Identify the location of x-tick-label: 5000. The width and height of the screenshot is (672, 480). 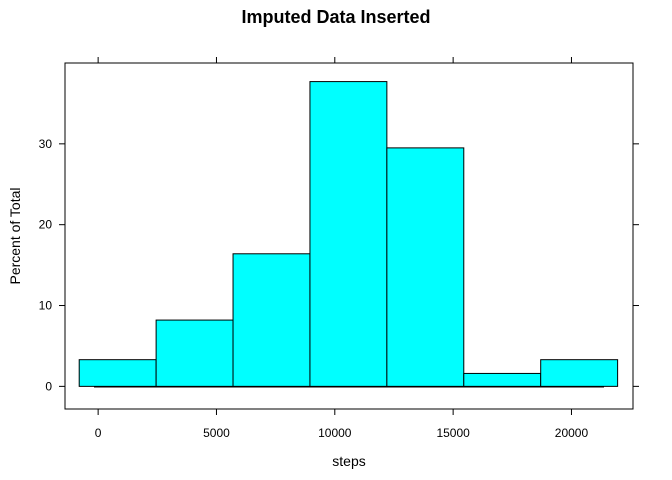
(216, 433).